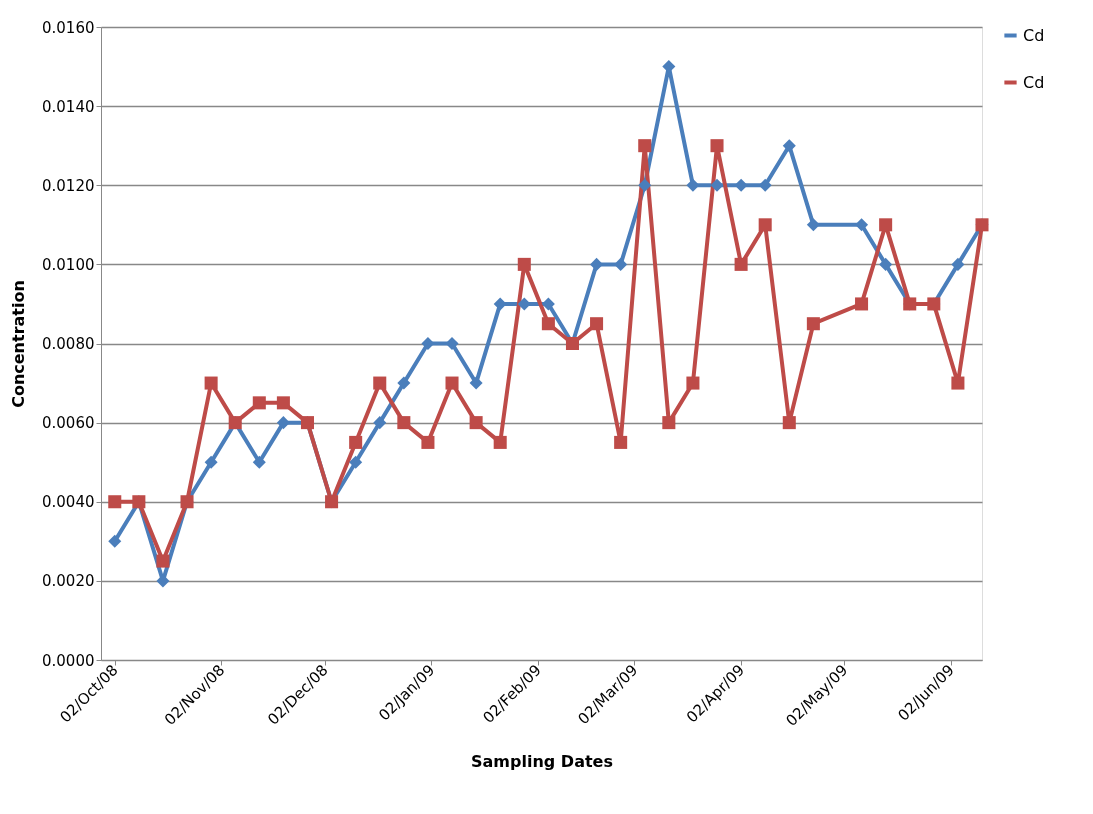 This screenshot has width=1093, height=814. What do you see at coordinates (68, 106) in the screenshot?
I see `y-tick-label: 0.0140` at bounding box center [68, 106].